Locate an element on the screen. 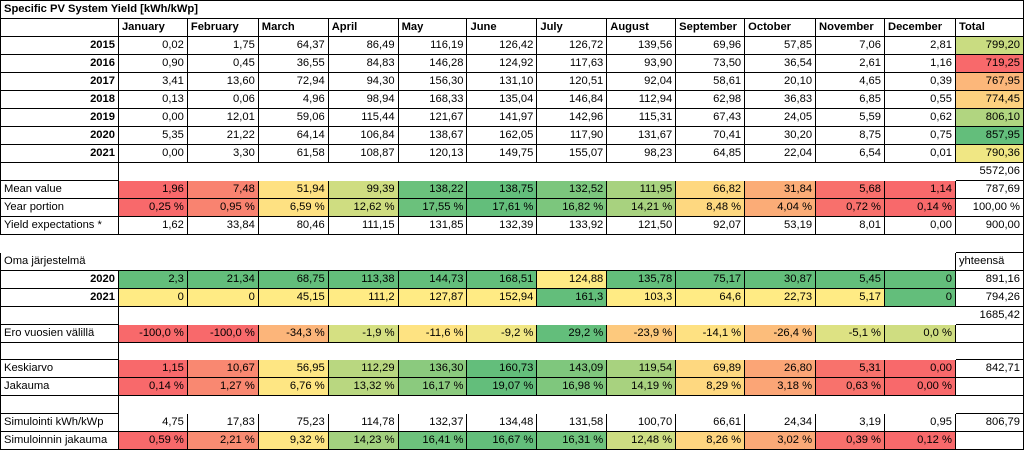  yield-cell: 6,54 is located at coordinates (850, 153).